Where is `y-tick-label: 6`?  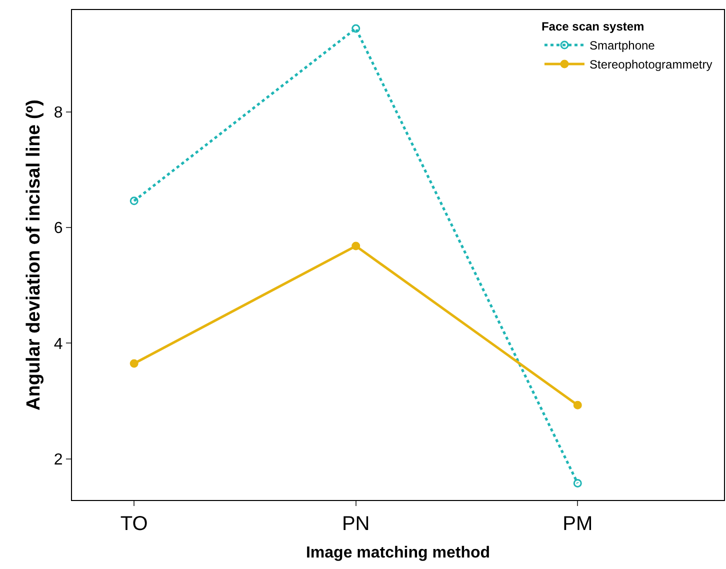 y-tick-label: 6 is located at coordinates (58, 229).